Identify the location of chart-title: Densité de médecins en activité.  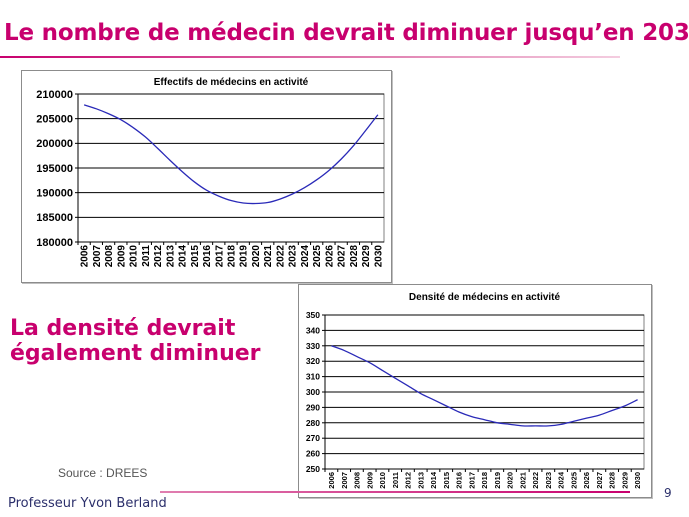
(485, 297).